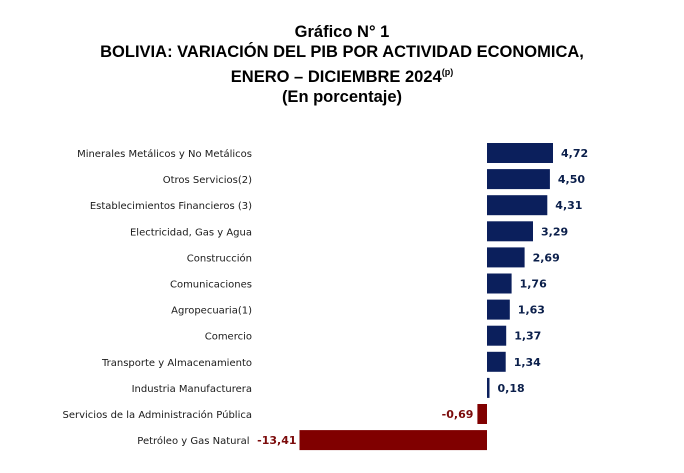  I want to click on category-label: Construcción, so click(219, 258).